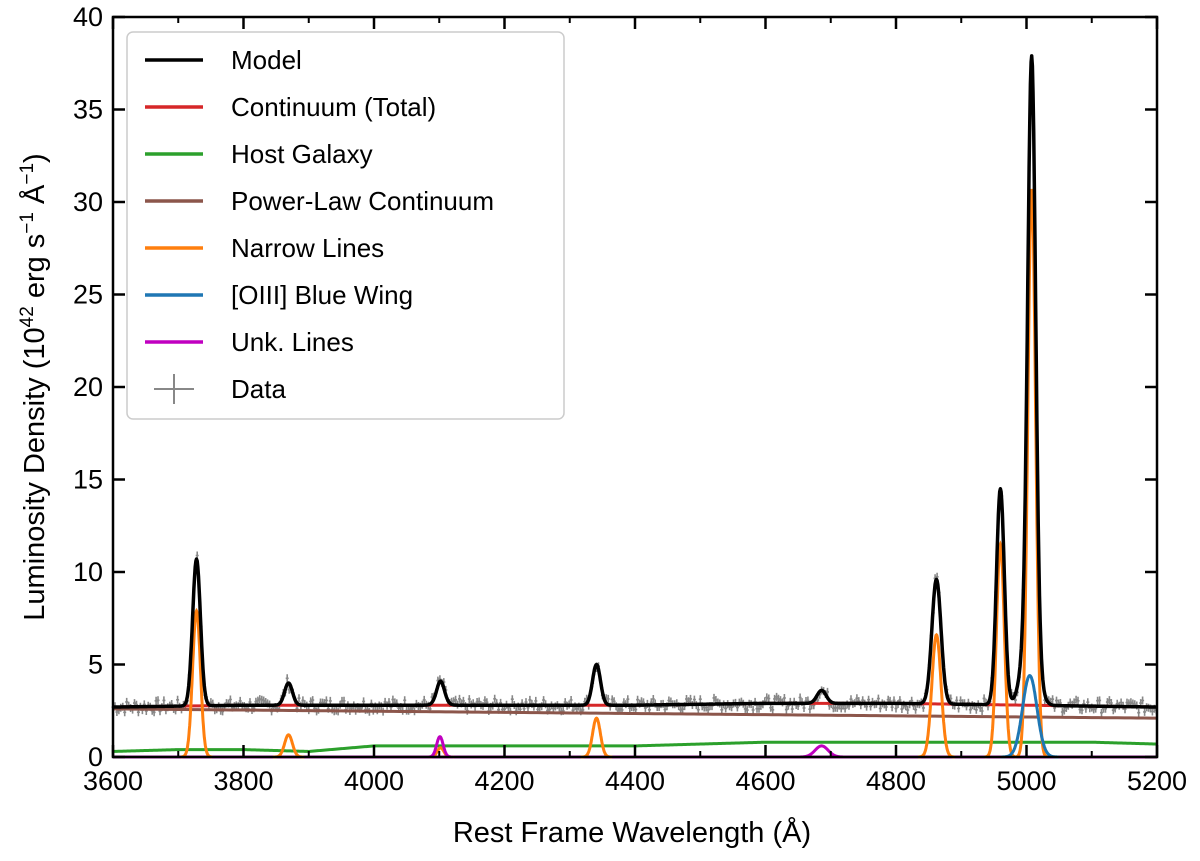  Describe the element at coordinates (362, 201) in the screenshot. I see `legend-label: Power-Law Continuum` at that location.